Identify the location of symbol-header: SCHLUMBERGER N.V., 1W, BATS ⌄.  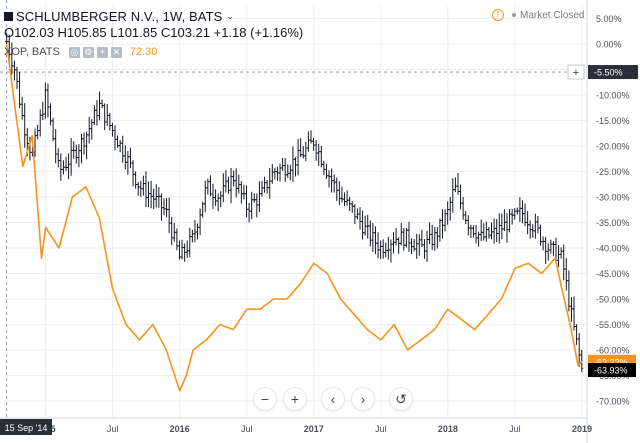
(119, 16).